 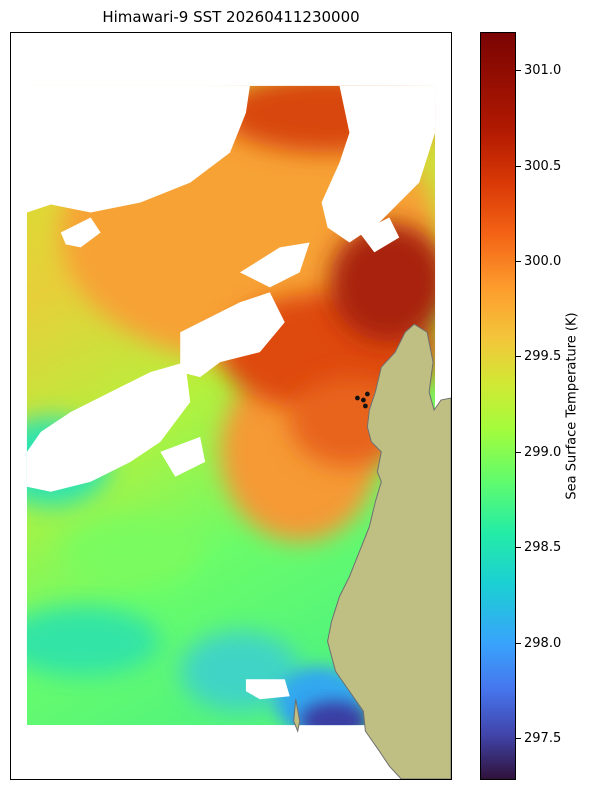 I want to click on colorbar-tick-label: 297.5, so click(x=543, y=739).